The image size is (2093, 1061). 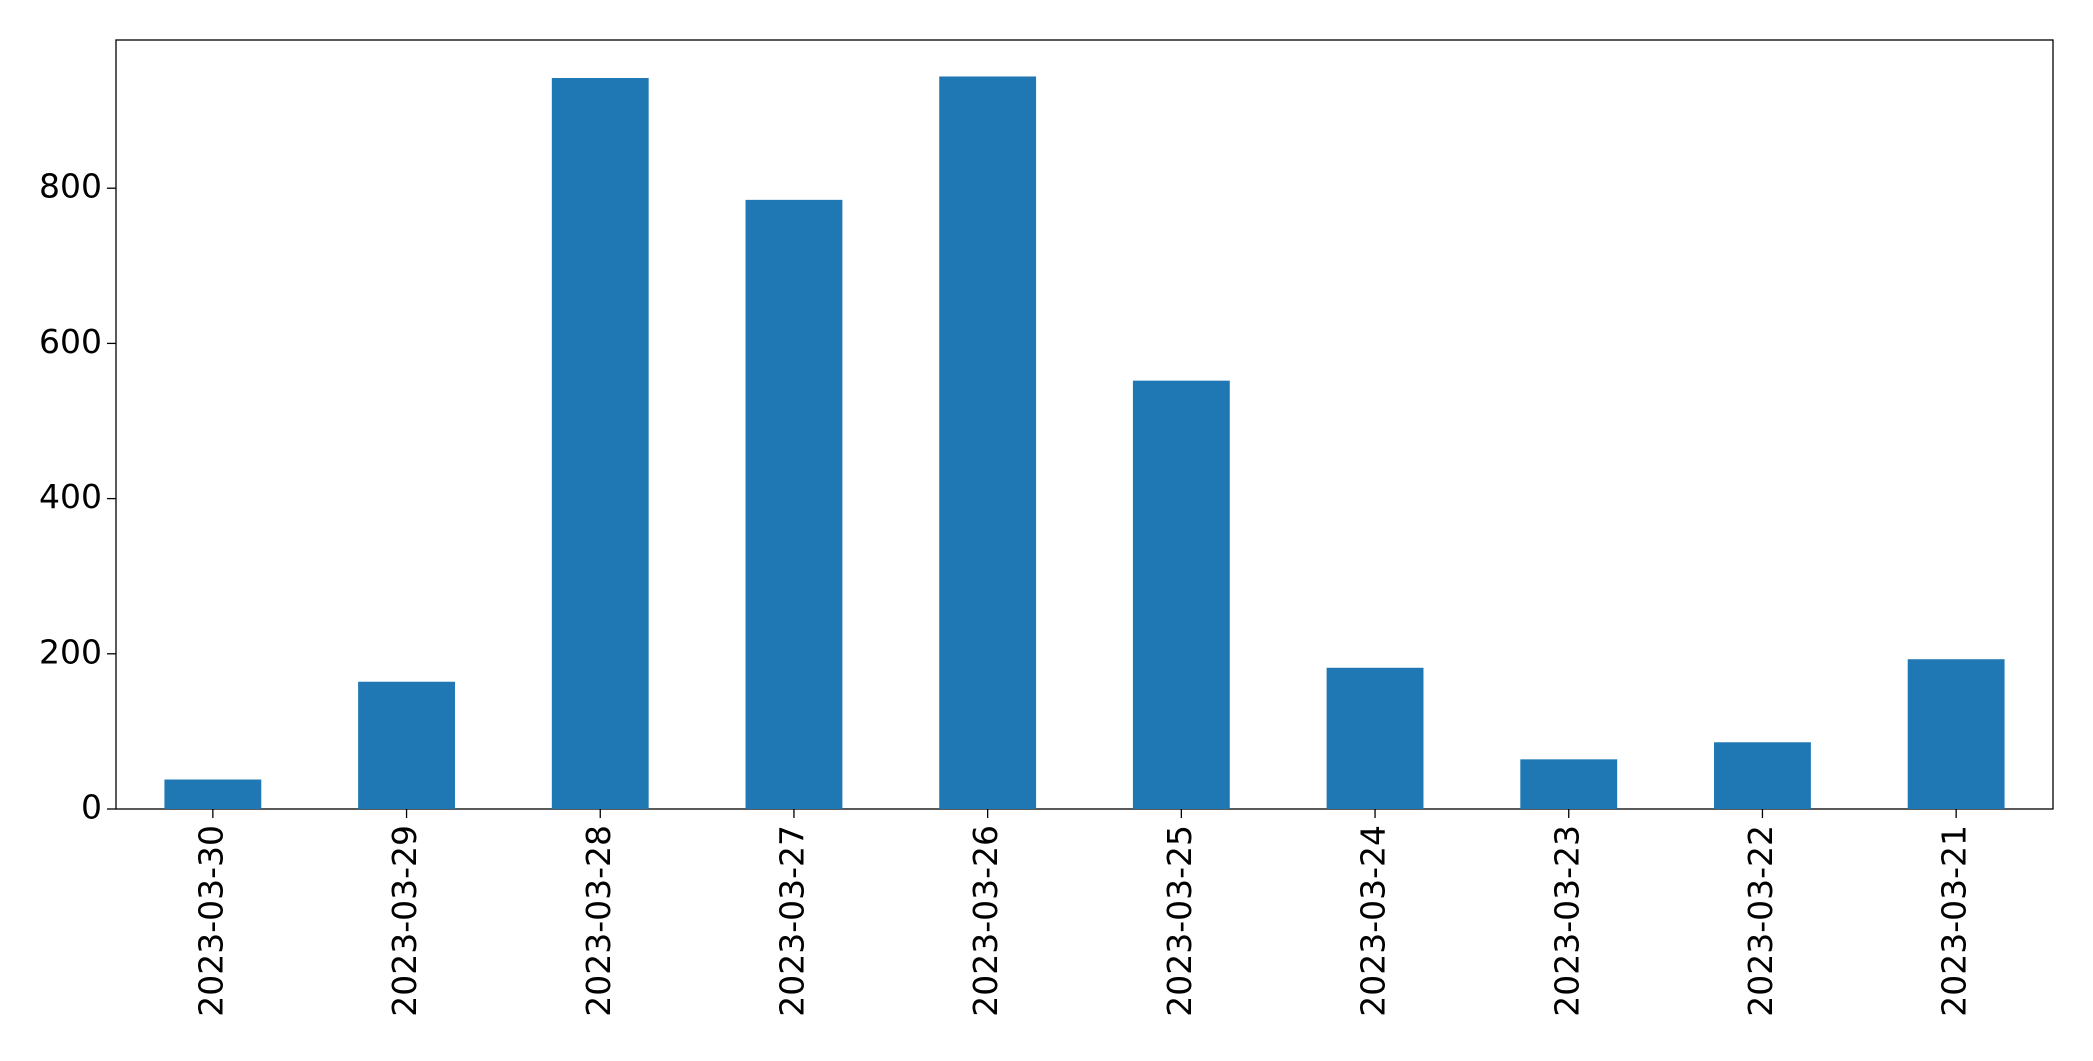 I want to click on x-tick-label: 2023-03-25, so click(x=1179, y=921).